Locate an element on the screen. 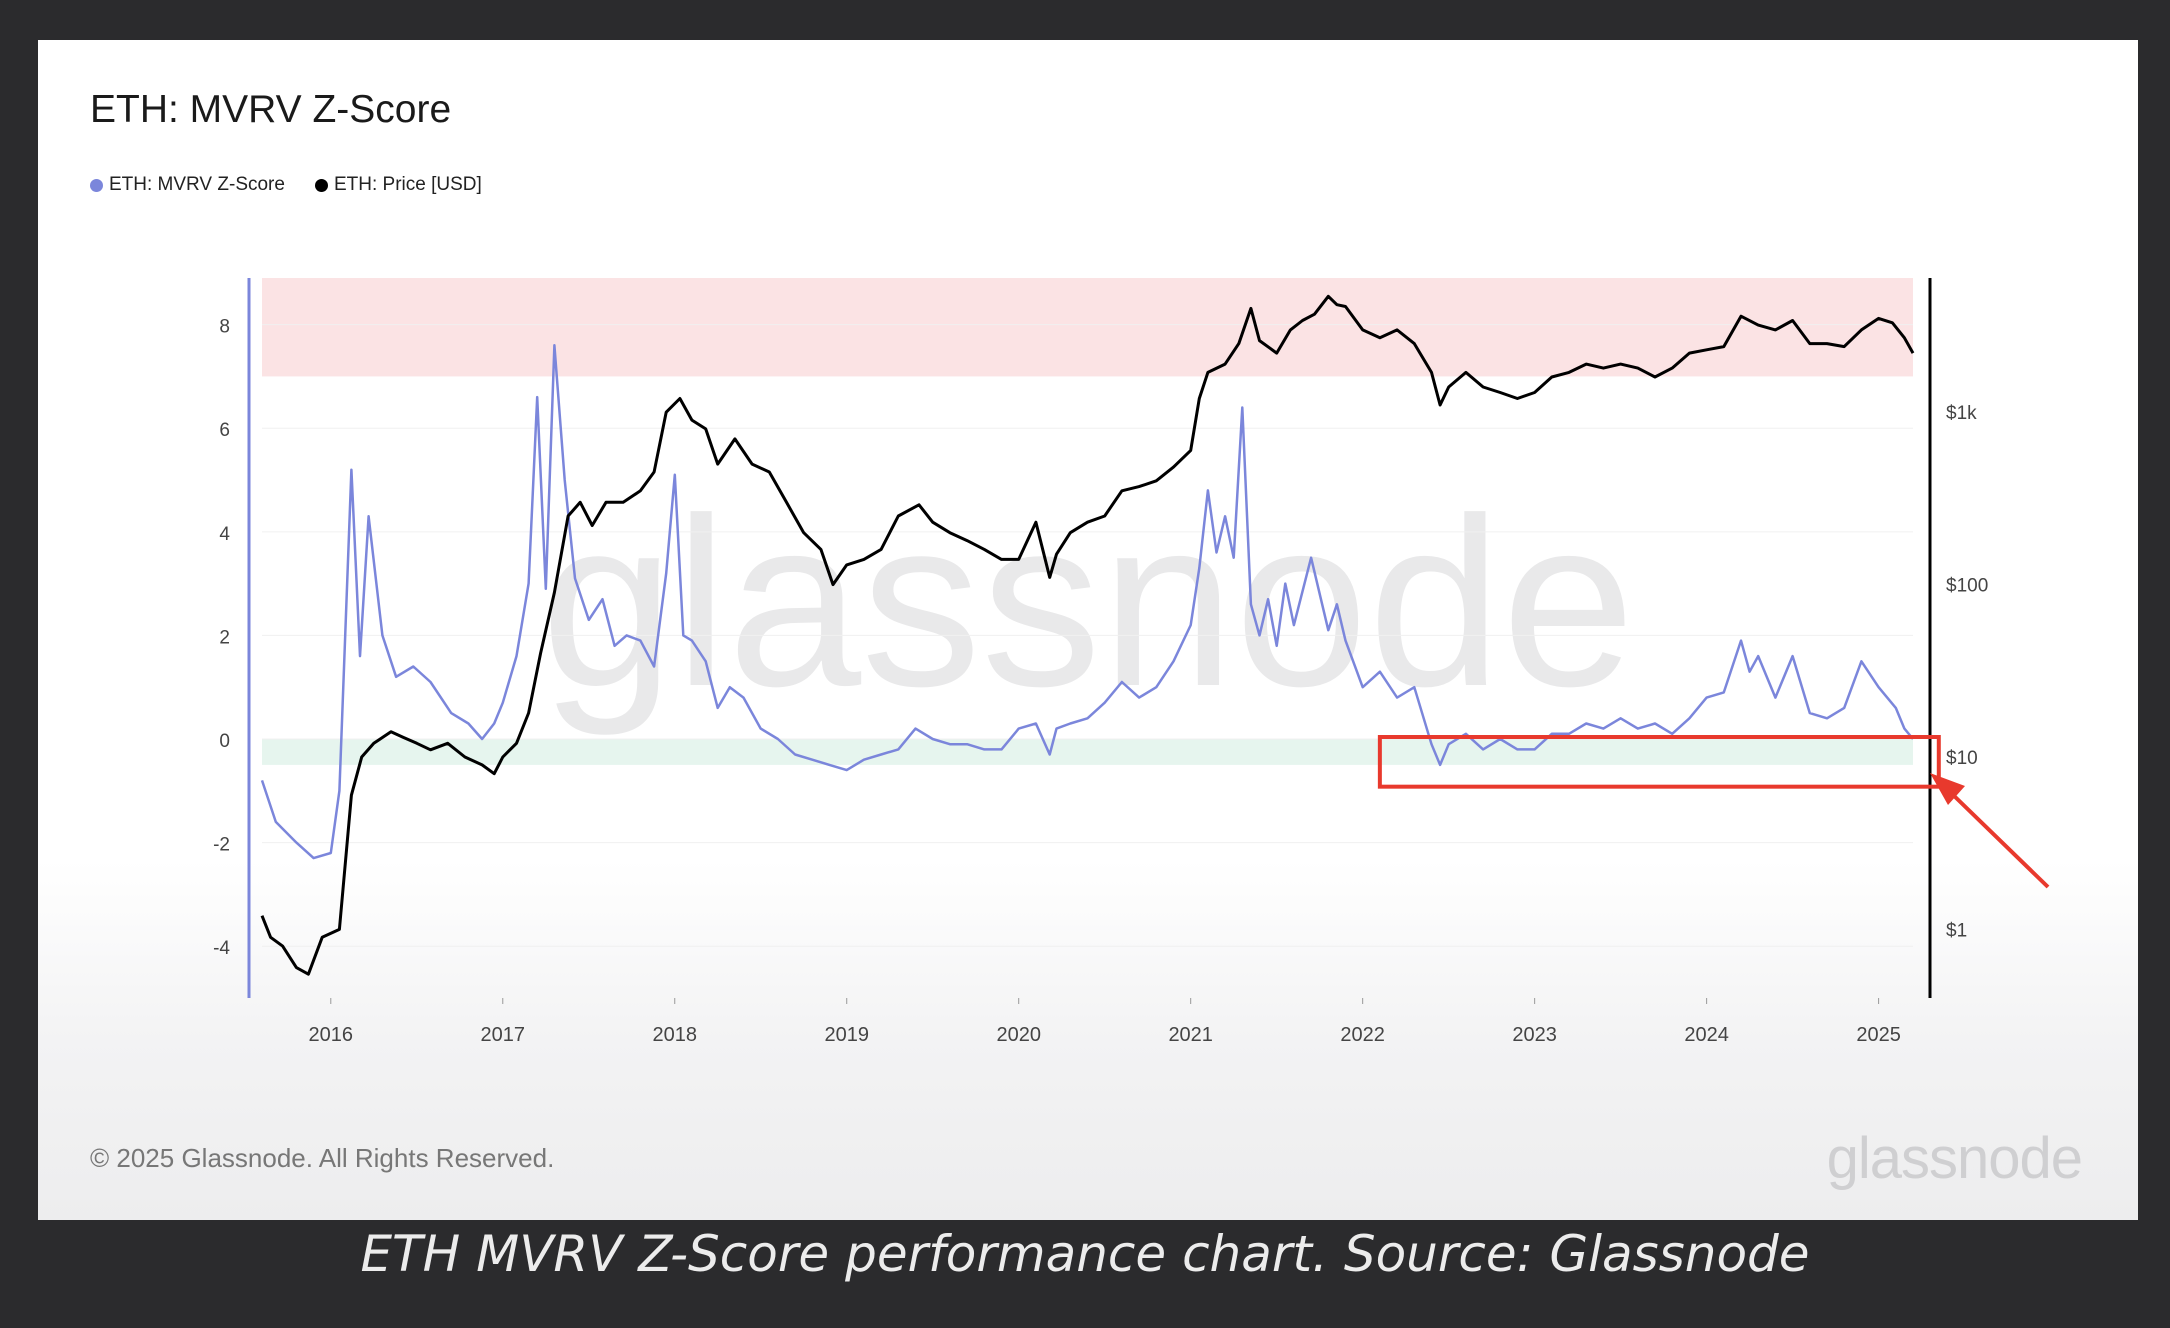 This screenshot has height=1328, width=2170. legend-label-zscore: ETH: MVRV Z-Score is located at coordinates (197, 184).